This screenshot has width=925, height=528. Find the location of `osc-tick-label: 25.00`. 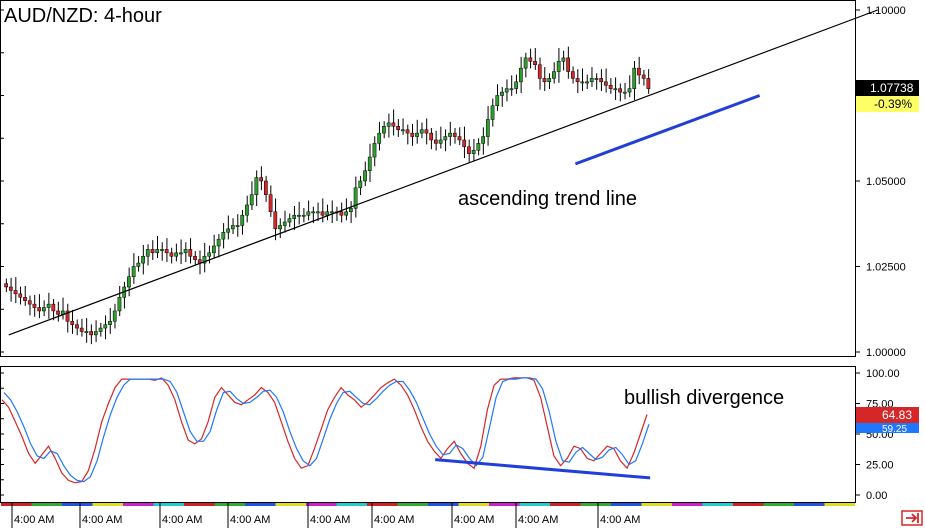

osc-tick-label: 25.00 is located at coordinates (880, 466).